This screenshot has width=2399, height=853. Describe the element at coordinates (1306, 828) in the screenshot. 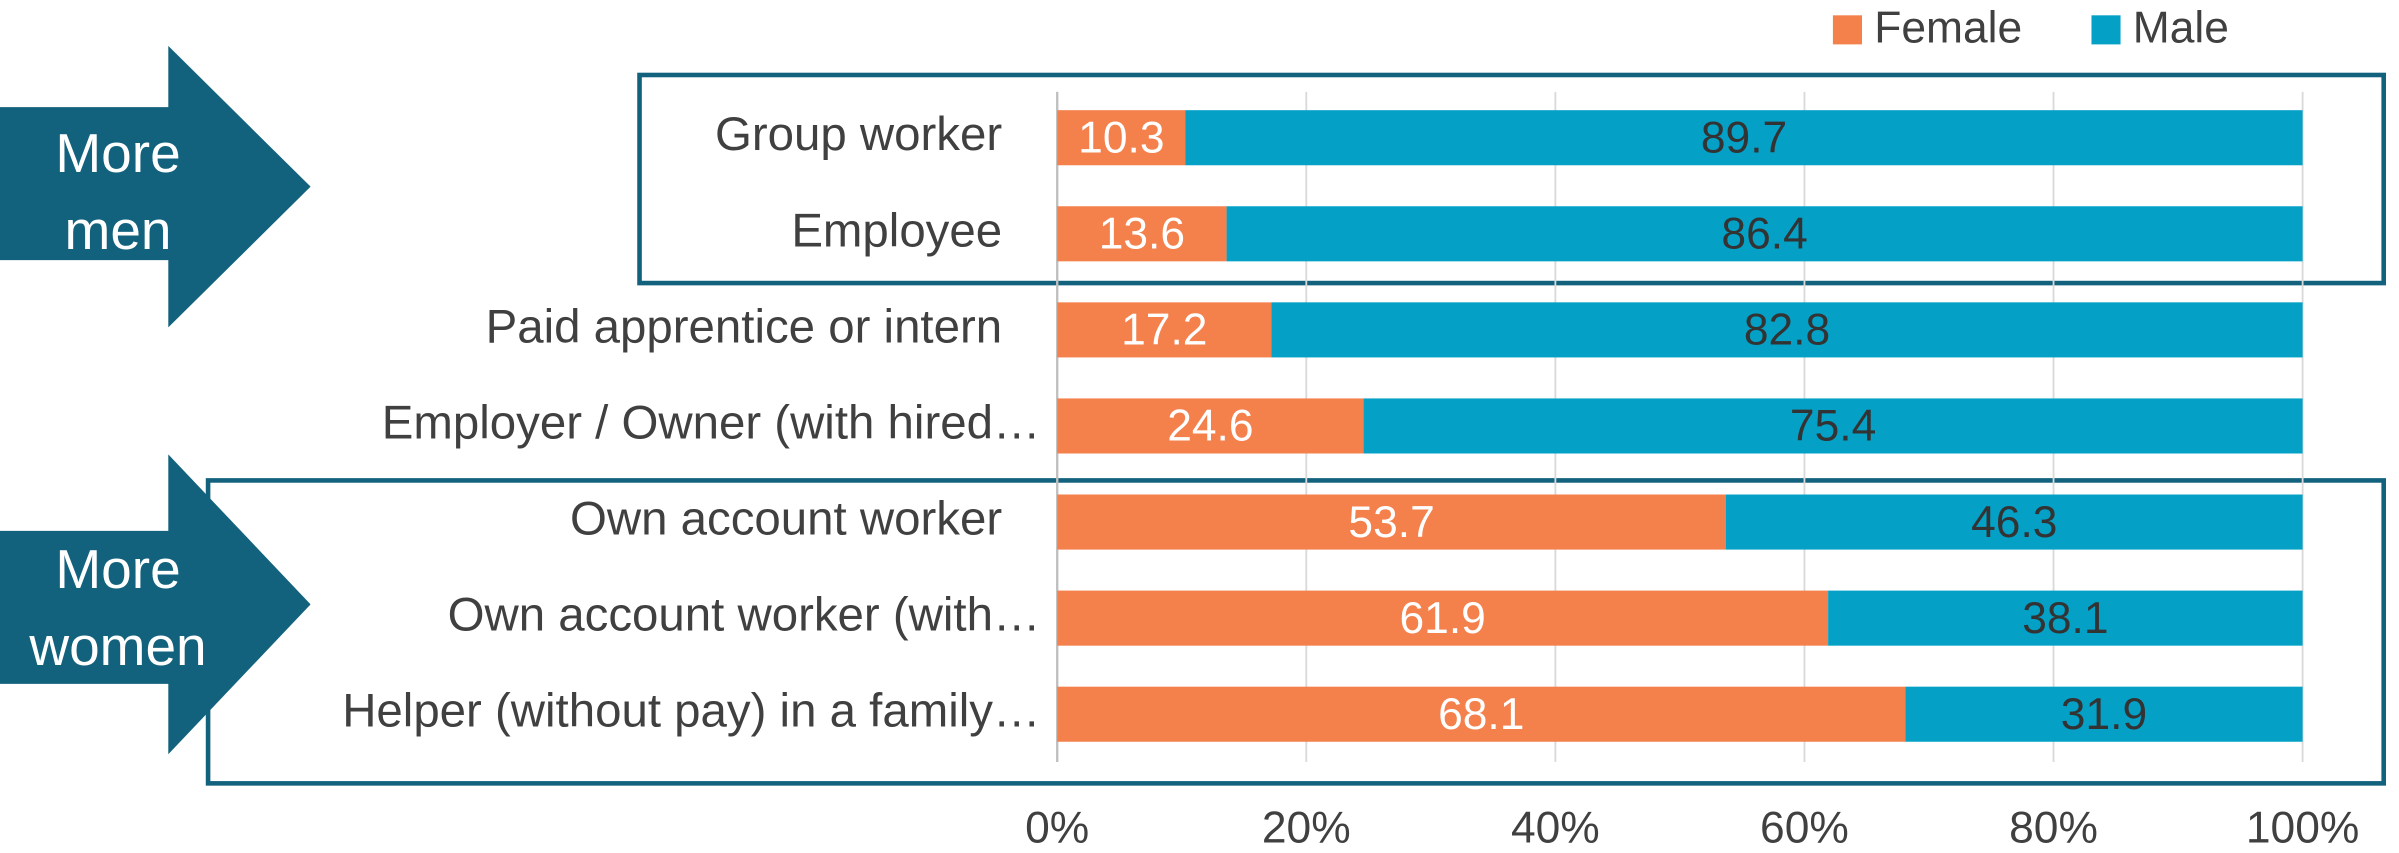

I see `x-tick-label: 20%` at that location.